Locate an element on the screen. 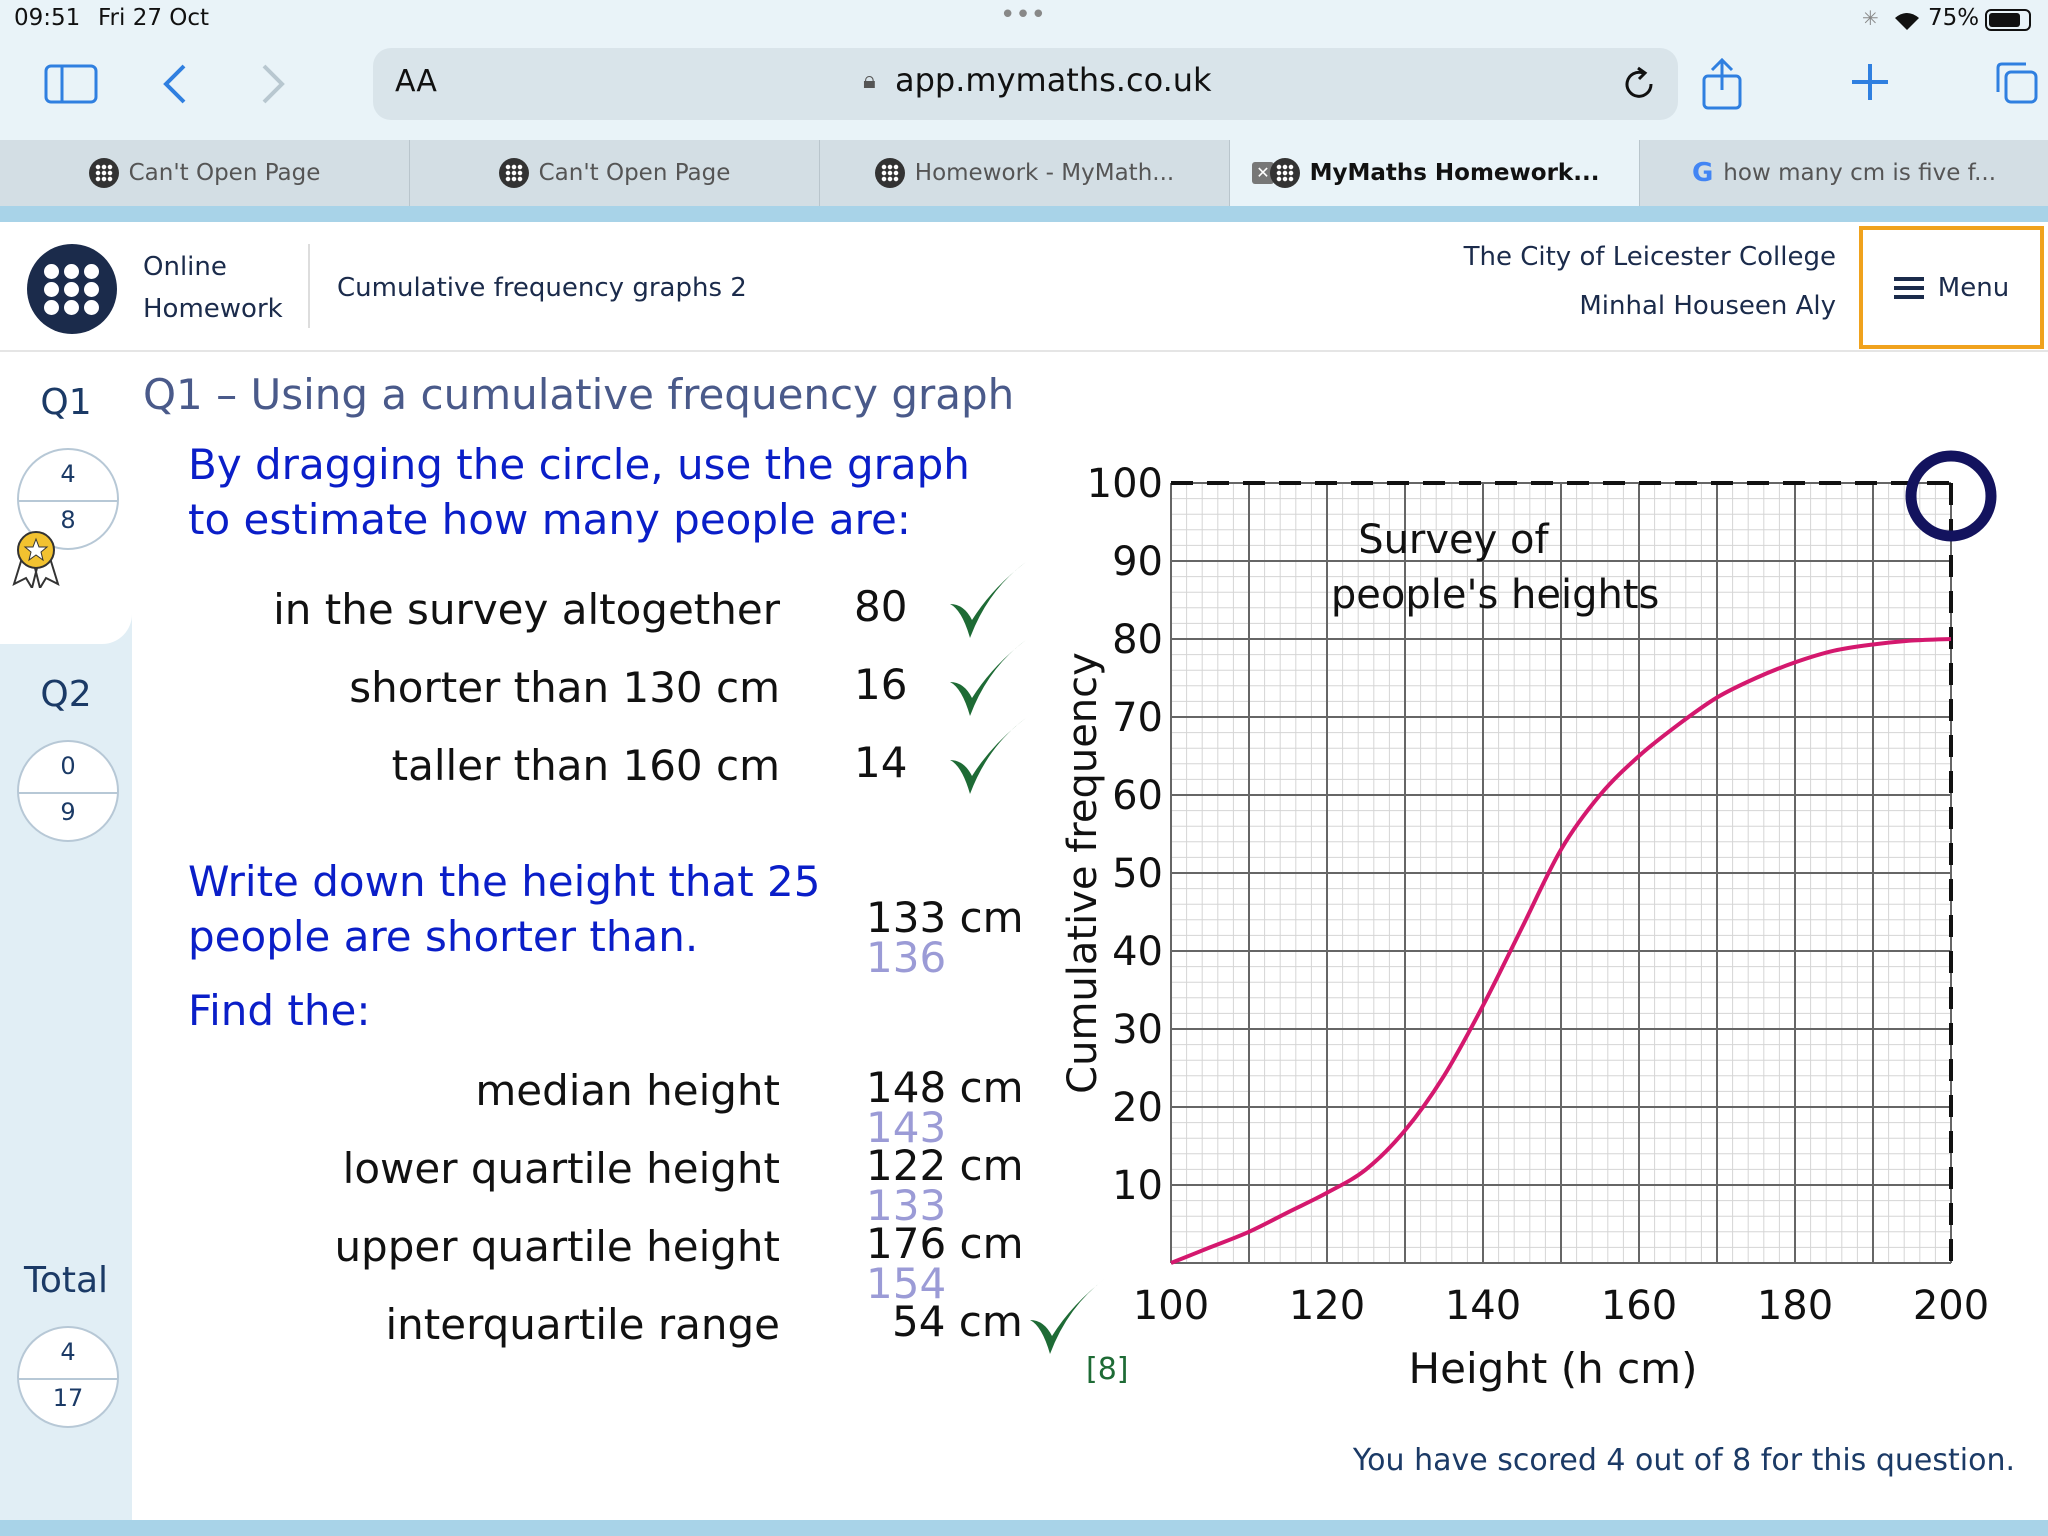 The width and height of the screenshot is (2048, 1536). find-item-label: lower quartile height is located at coordinates (561, 1168).